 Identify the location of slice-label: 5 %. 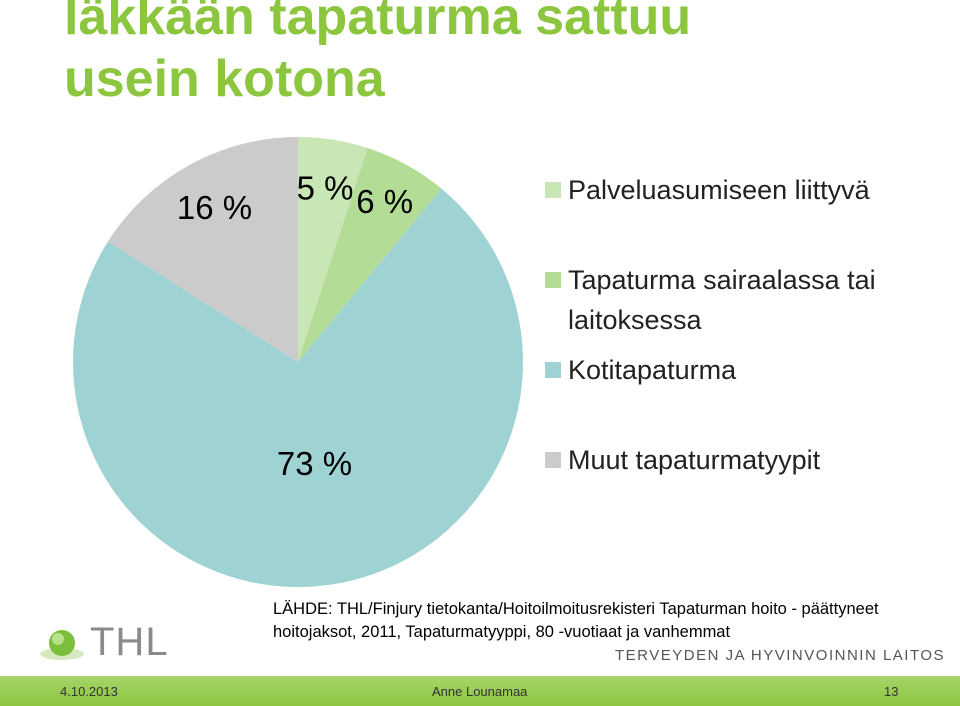
(325, 188).